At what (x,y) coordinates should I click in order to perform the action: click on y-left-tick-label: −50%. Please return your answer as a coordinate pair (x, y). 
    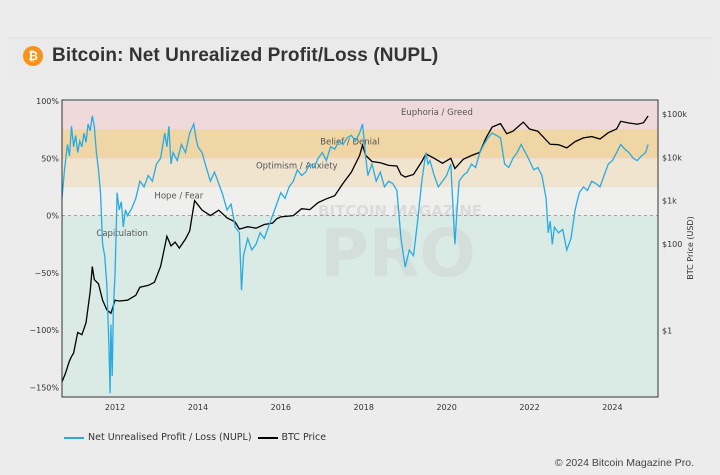
    Looking at the image, I should click on (47, 273).